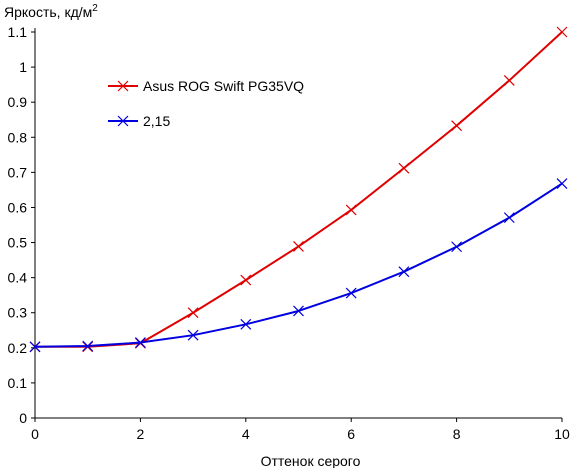 The height and width of the screenshot is (468, 570). I want to click on y-tick-label: 0.5, so click(18, 243).